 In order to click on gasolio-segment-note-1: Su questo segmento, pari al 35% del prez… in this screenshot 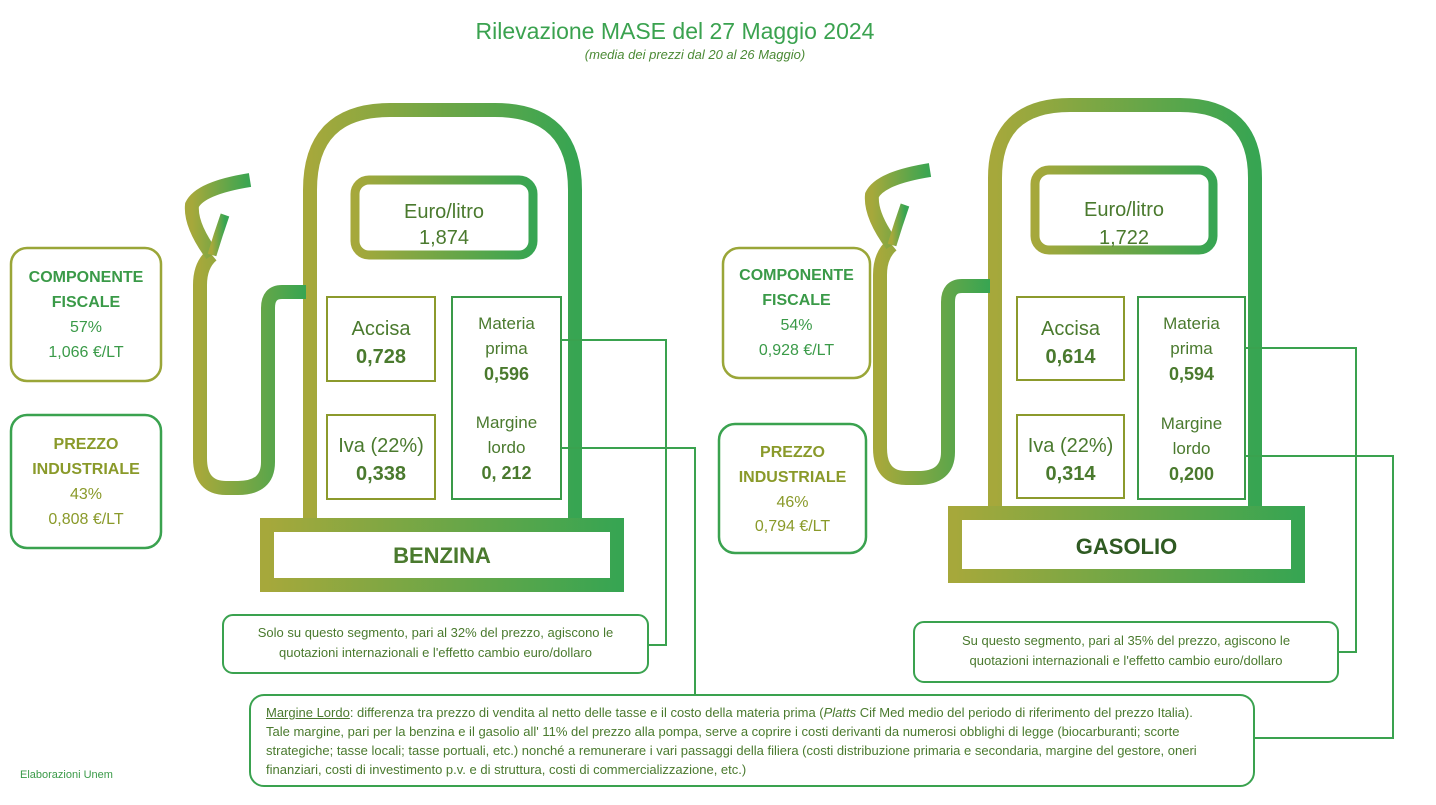, I will do `click(1126, 640)`.